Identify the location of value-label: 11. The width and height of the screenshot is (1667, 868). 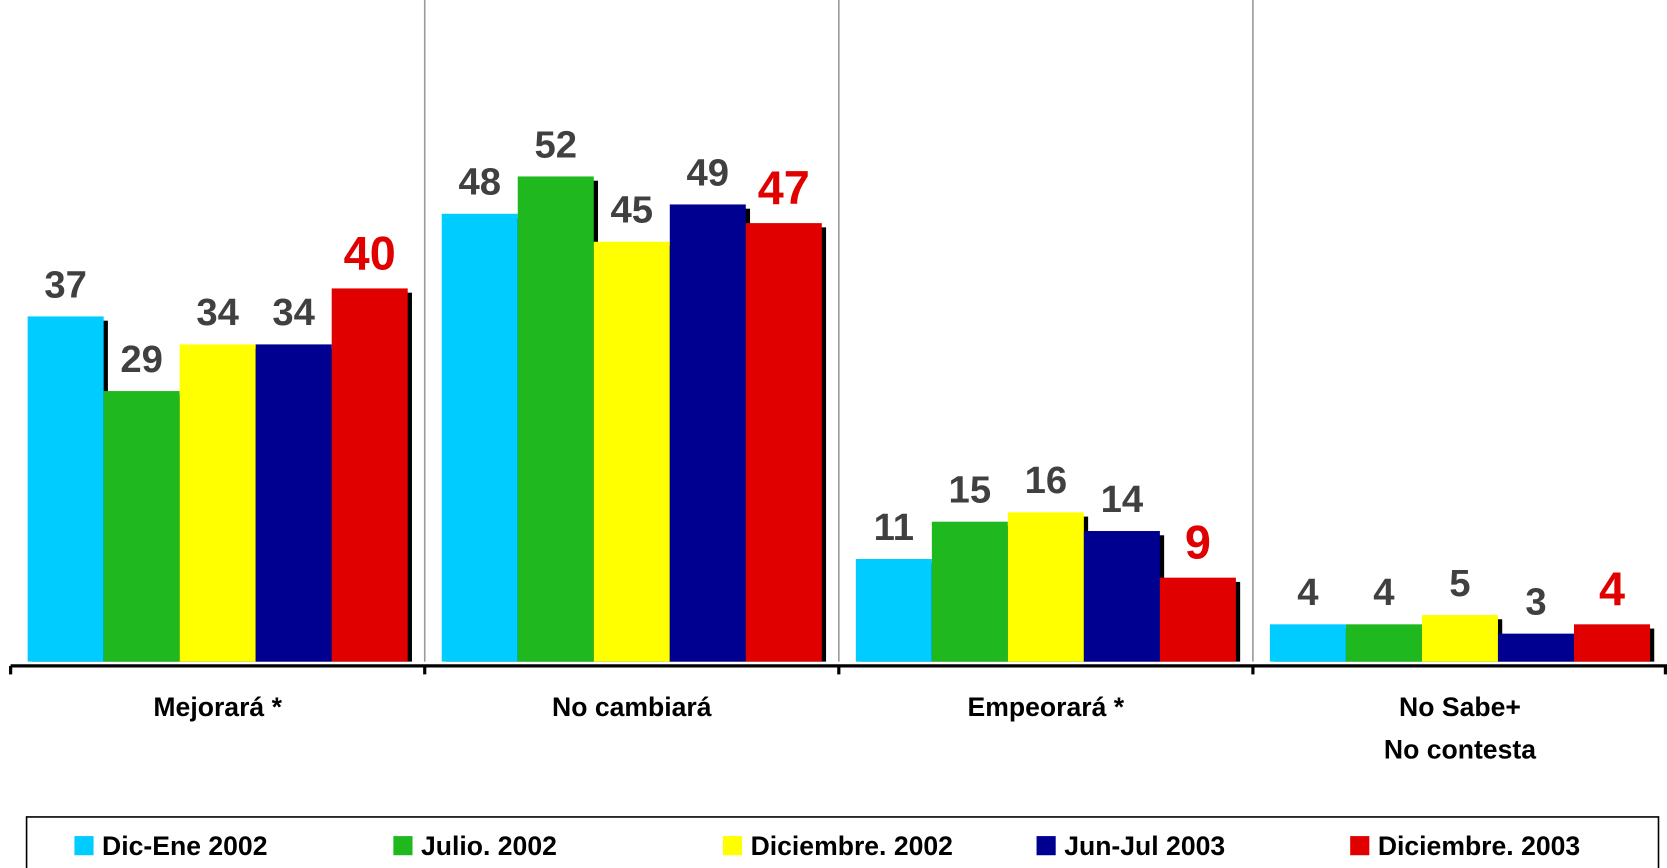
(894, 527).